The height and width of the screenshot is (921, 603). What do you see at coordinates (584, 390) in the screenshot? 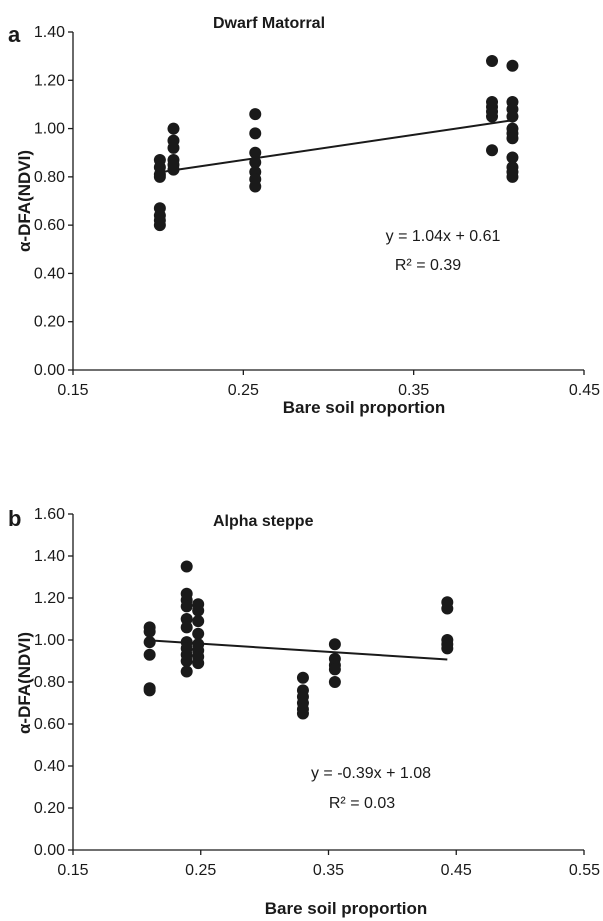
I see `panel-a-x-tick-label: 0.45` at bounding box center [584, 390].